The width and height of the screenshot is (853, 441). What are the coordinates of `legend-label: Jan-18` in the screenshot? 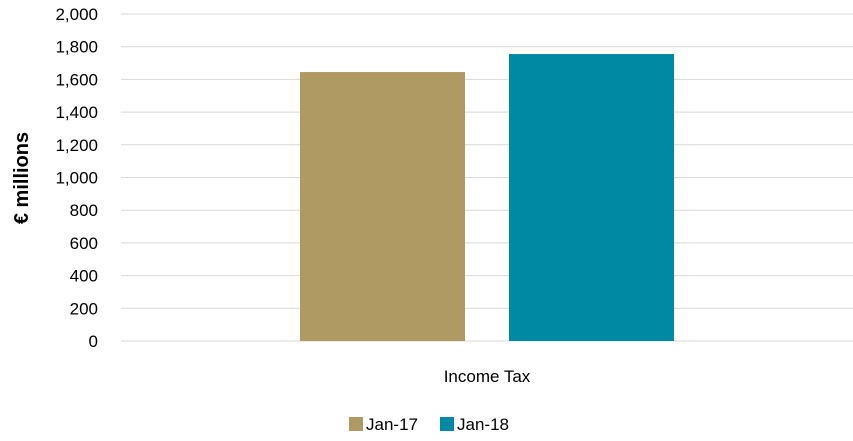 It's located at (483, 424).